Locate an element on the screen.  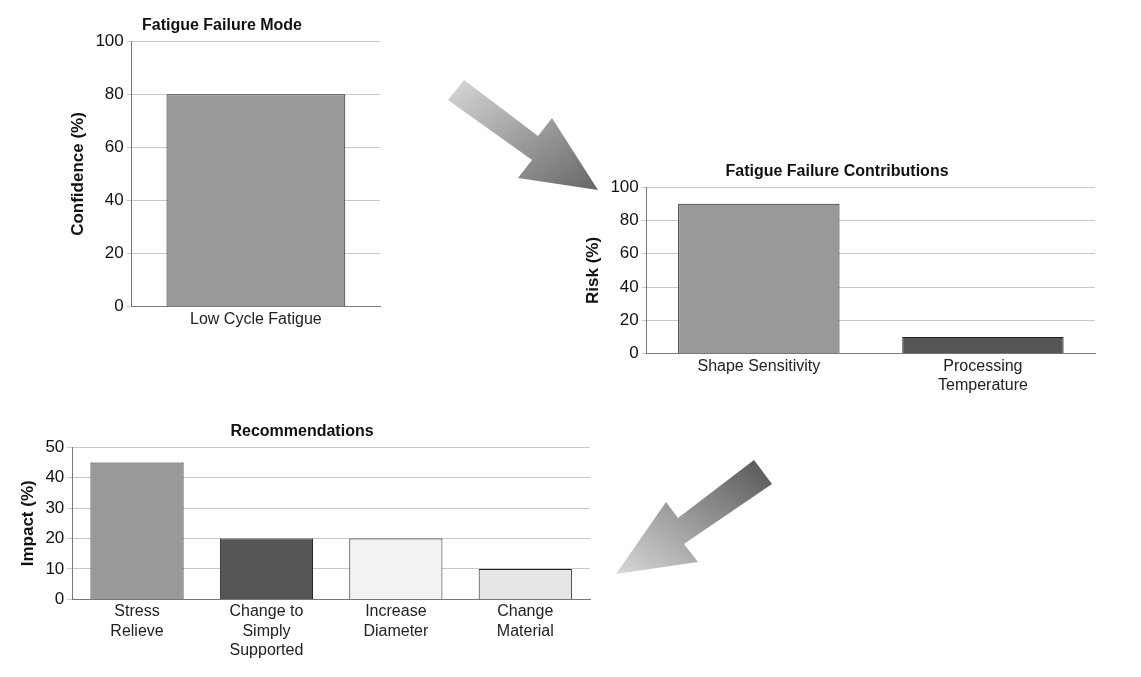
x-tick-label: Processing Temperature is located at coordinates (983, 374).